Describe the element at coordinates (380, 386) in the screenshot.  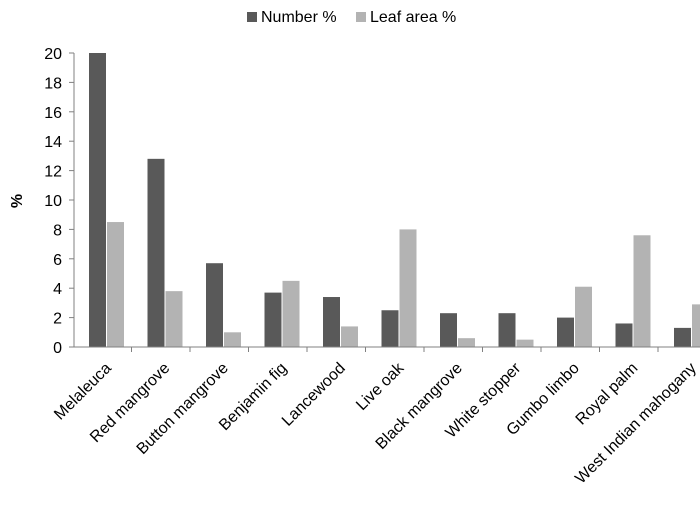
I see `x-tick-label: Live oak` at that location.